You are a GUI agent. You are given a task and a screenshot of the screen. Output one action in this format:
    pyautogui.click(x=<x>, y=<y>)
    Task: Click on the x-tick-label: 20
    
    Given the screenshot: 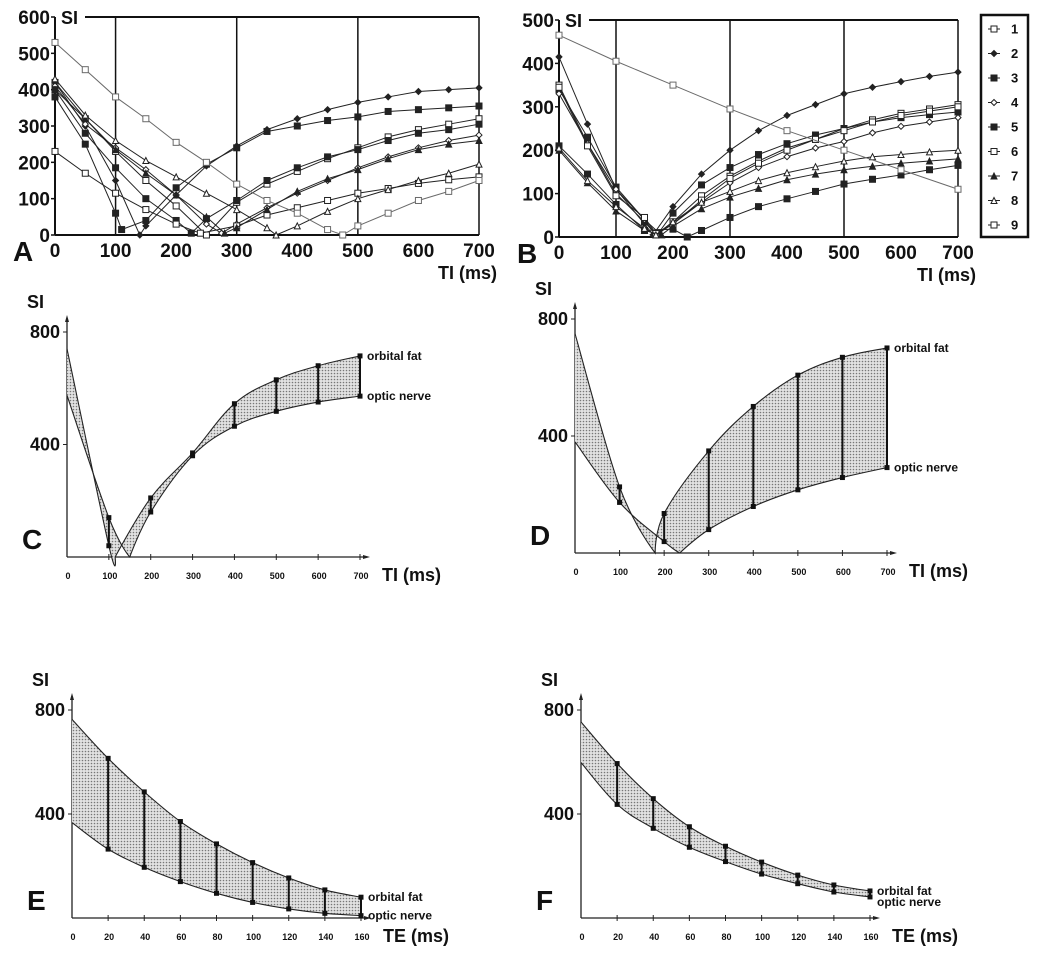 What is the action you would take?
    pyautogui.click(x=618, y=937)
    